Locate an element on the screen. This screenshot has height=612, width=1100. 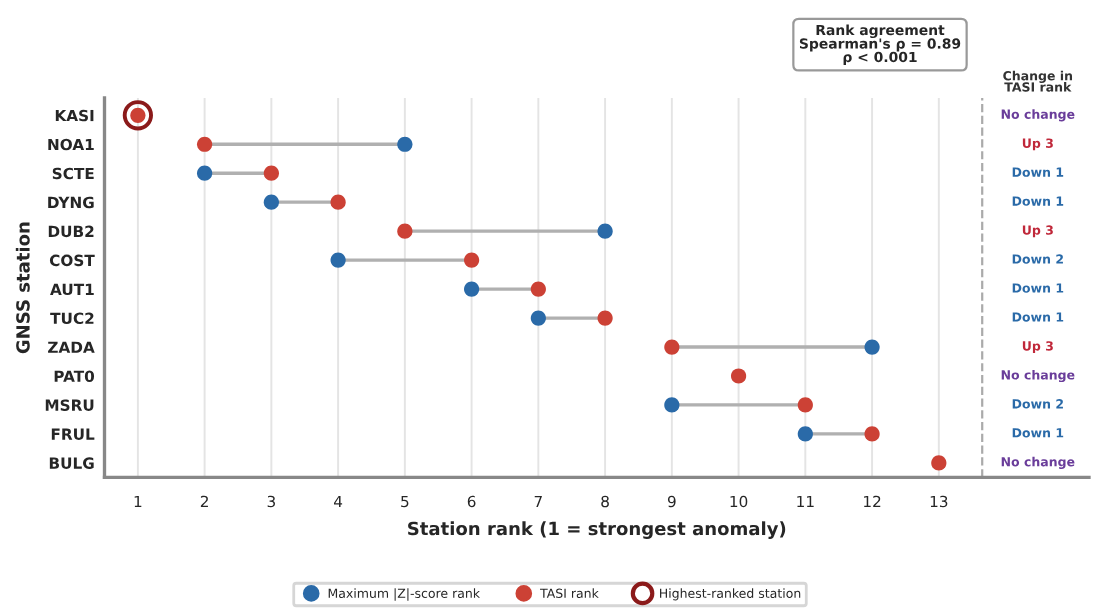
x-axis-title: Station rank (1 = strongest anomaly) is located at coordinates (597, 530).